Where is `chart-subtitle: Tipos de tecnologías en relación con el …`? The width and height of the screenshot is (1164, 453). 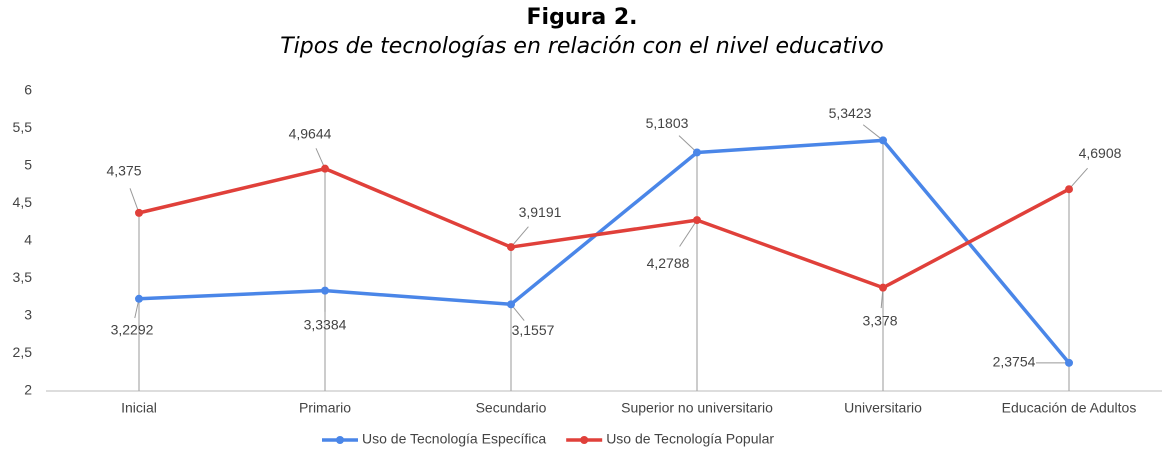
chart-subtitle: Tipos de tecnologías en relación con el … is located at coordinates (582, 46).